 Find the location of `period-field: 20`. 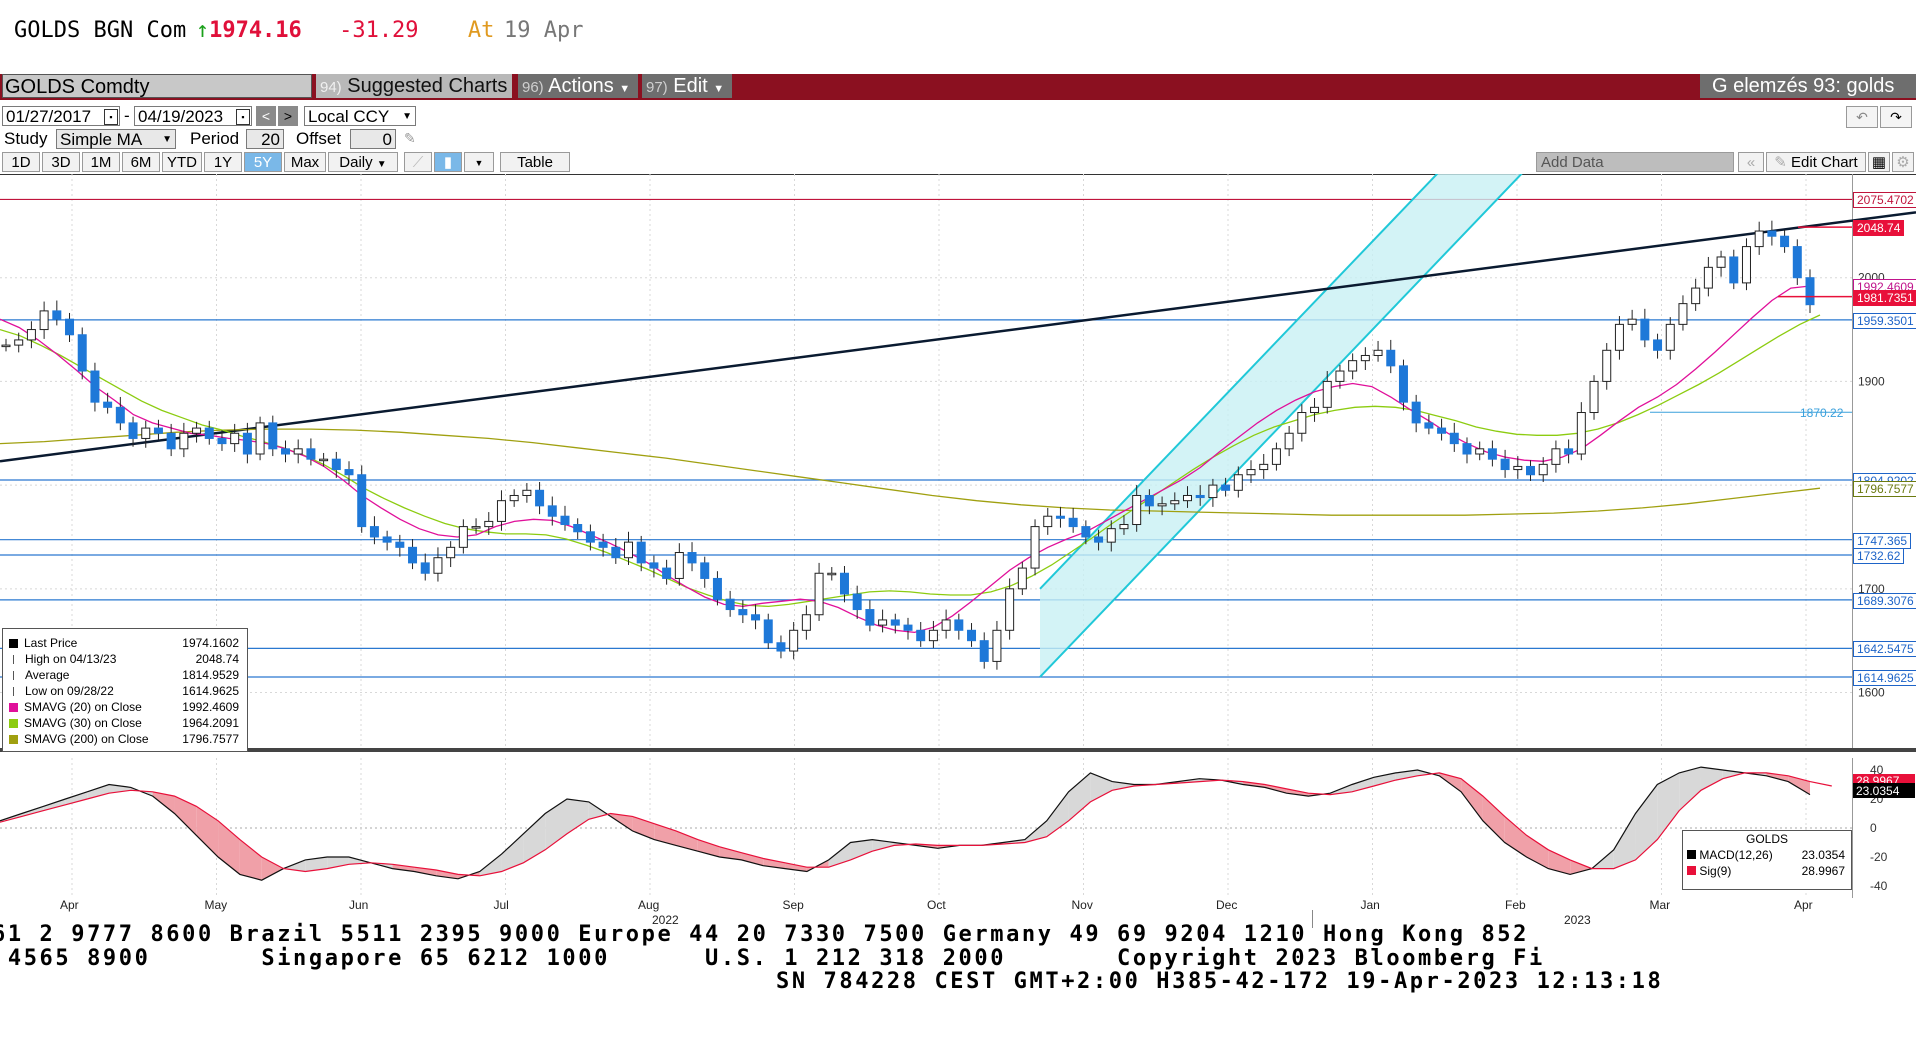

period-field: 20 is located at coordinates (265, 139).